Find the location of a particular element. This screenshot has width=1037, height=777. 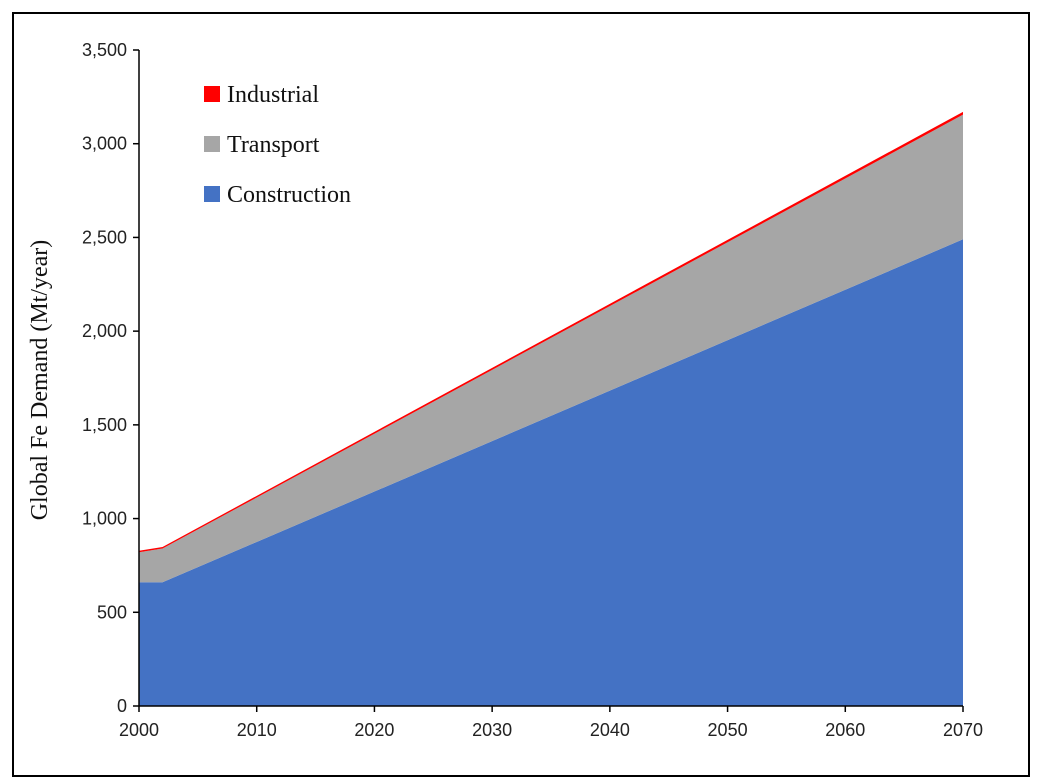

x-tick-label: 2050 is located at coordinates (728, 730).